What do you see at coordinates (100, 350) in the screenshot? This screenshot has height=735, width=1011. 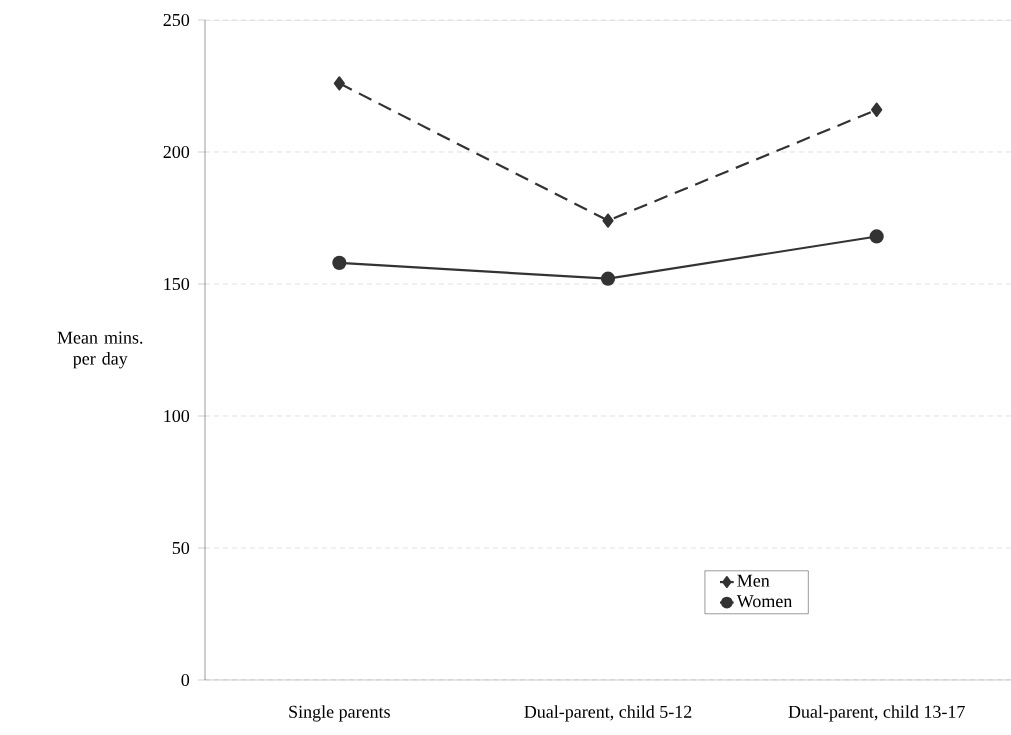 I see `y-axis-title: Mean mins. per day` at bounding box center [100, 350].